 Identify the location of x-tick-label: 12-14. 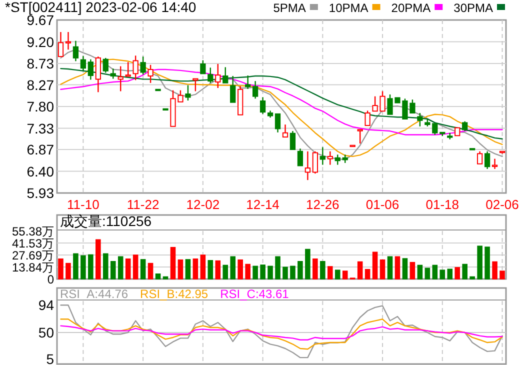
(263, 204).